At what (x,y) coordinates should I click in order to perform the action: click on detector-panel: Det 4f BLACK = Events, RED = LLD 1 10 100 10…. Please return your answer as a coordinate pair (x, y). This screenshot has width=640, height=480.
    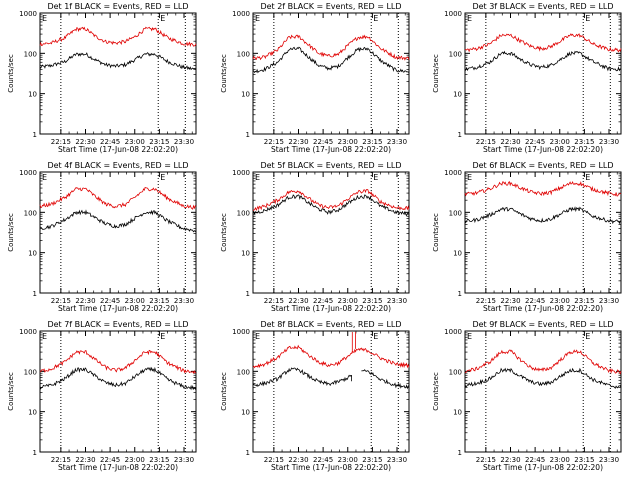
    Looking at the image, I should click on (102, 237).